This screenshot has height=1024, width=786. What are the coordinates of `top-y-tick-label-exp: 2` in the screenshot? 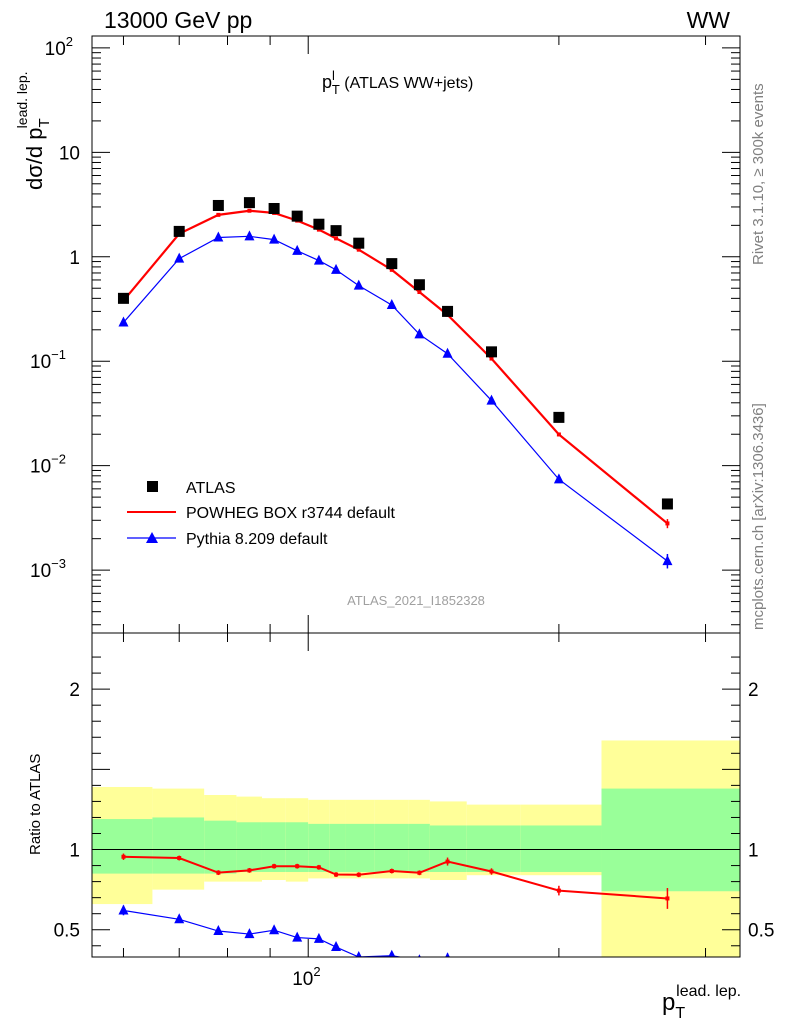 It's located at (69, 41).